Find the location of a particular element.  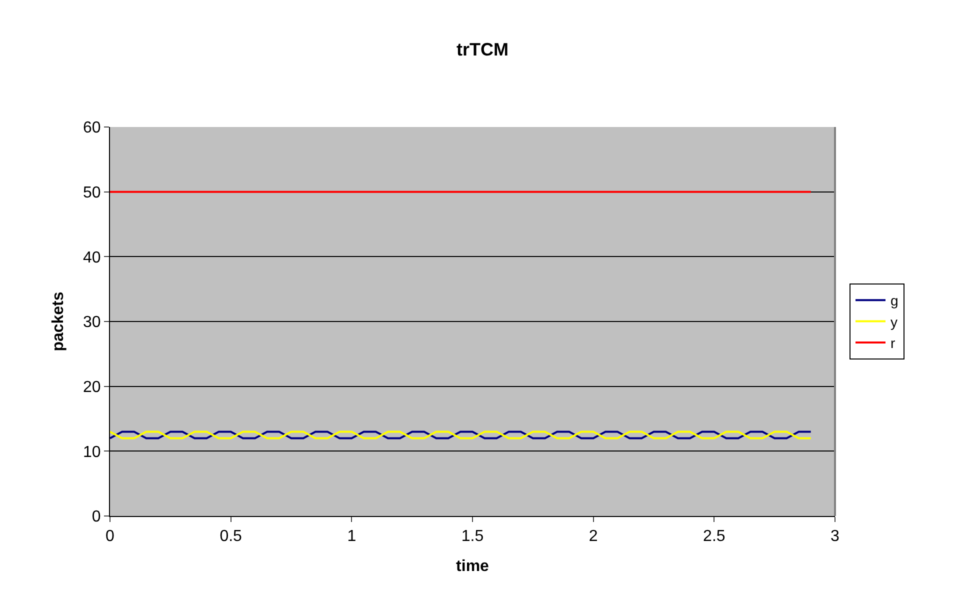

x-axis-title: time is located at coordinates (473, 566).